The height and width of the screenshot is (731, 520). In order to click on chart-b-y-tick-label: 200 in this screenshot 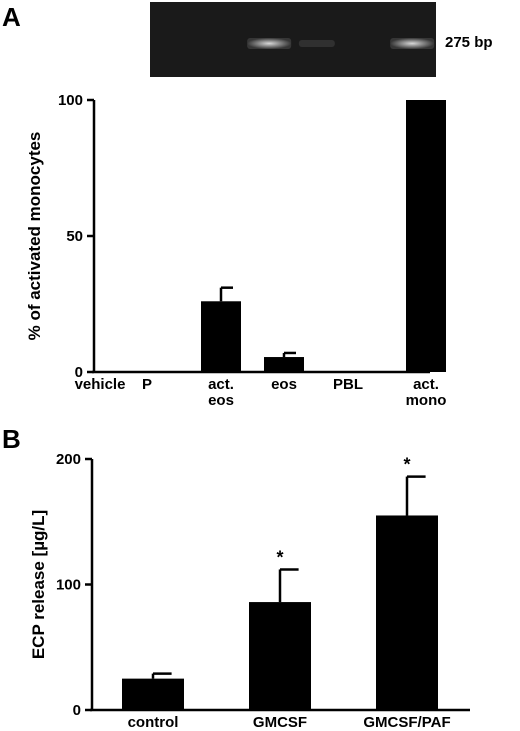, I will do `click(68, 459)`.